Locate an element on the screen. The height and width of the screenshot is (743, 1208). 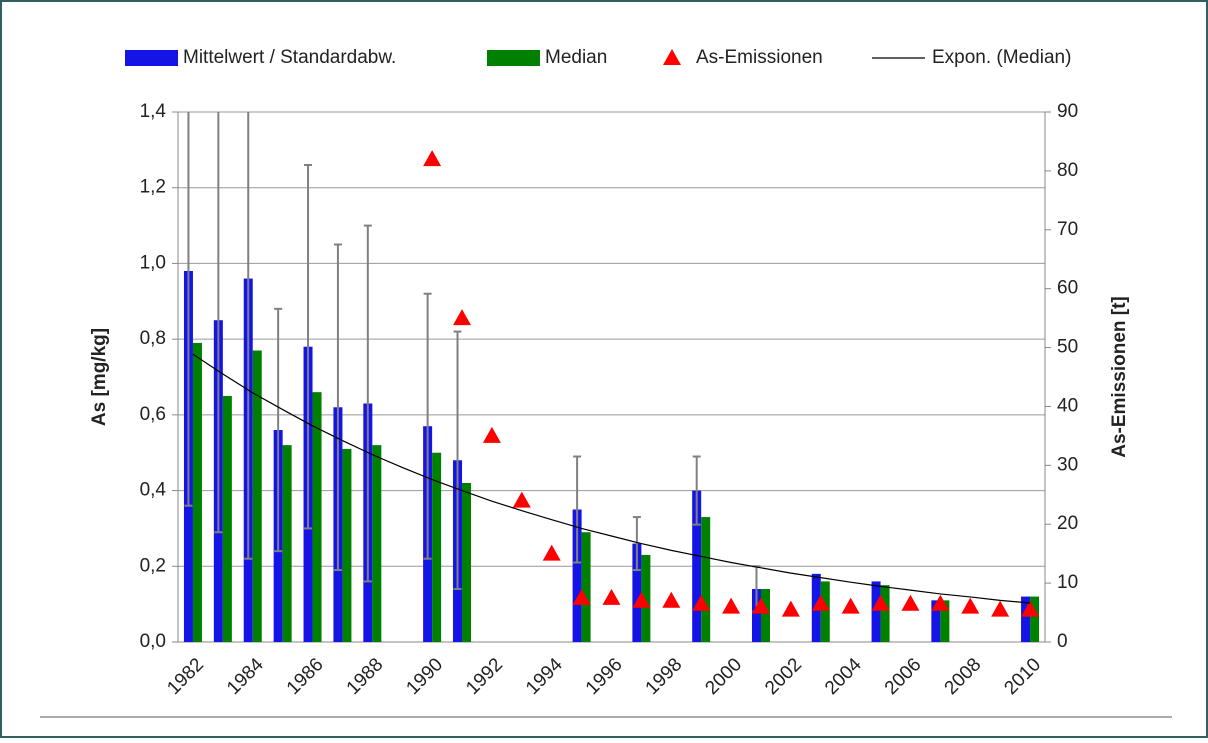
y2-tick-label: 0 is located at coordinates (1062, 641).